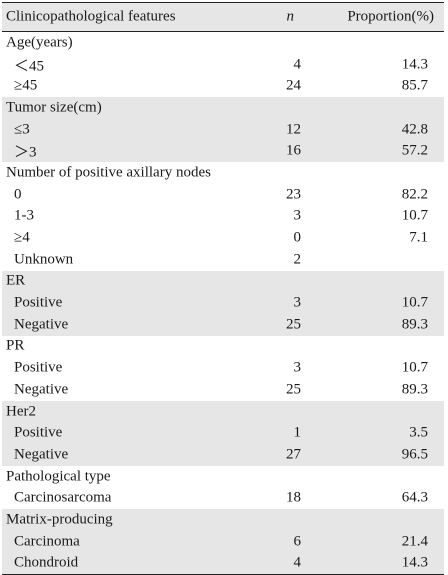 This screenshot has height=575, width=448. What do you see at coordinates (223, 477) in the screenshot?
I see `section-row: Pathological type` at bounding box center [223, 477].